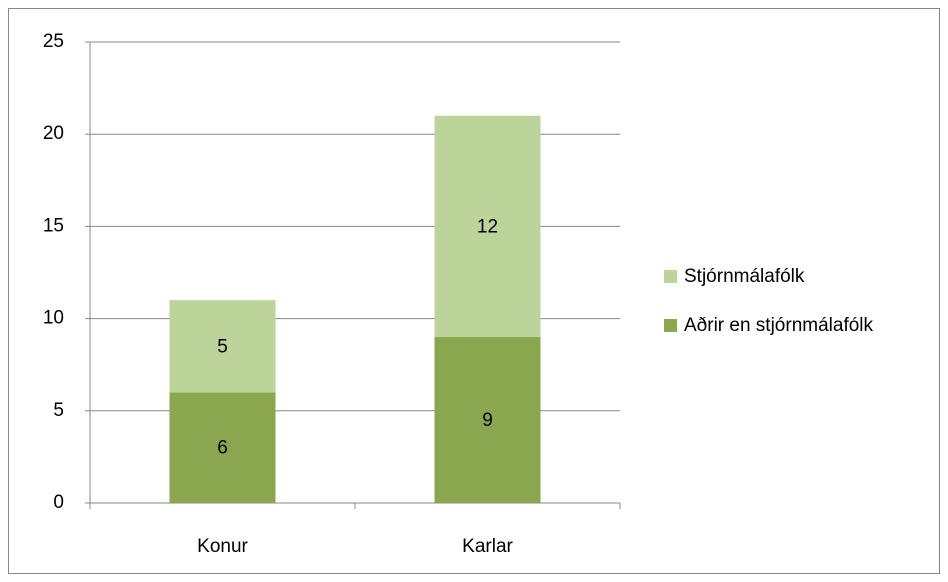 The image size is (948, 582). I want to click on legend-label: Aðrir en stjórnmálafólk, so click(779, 325).